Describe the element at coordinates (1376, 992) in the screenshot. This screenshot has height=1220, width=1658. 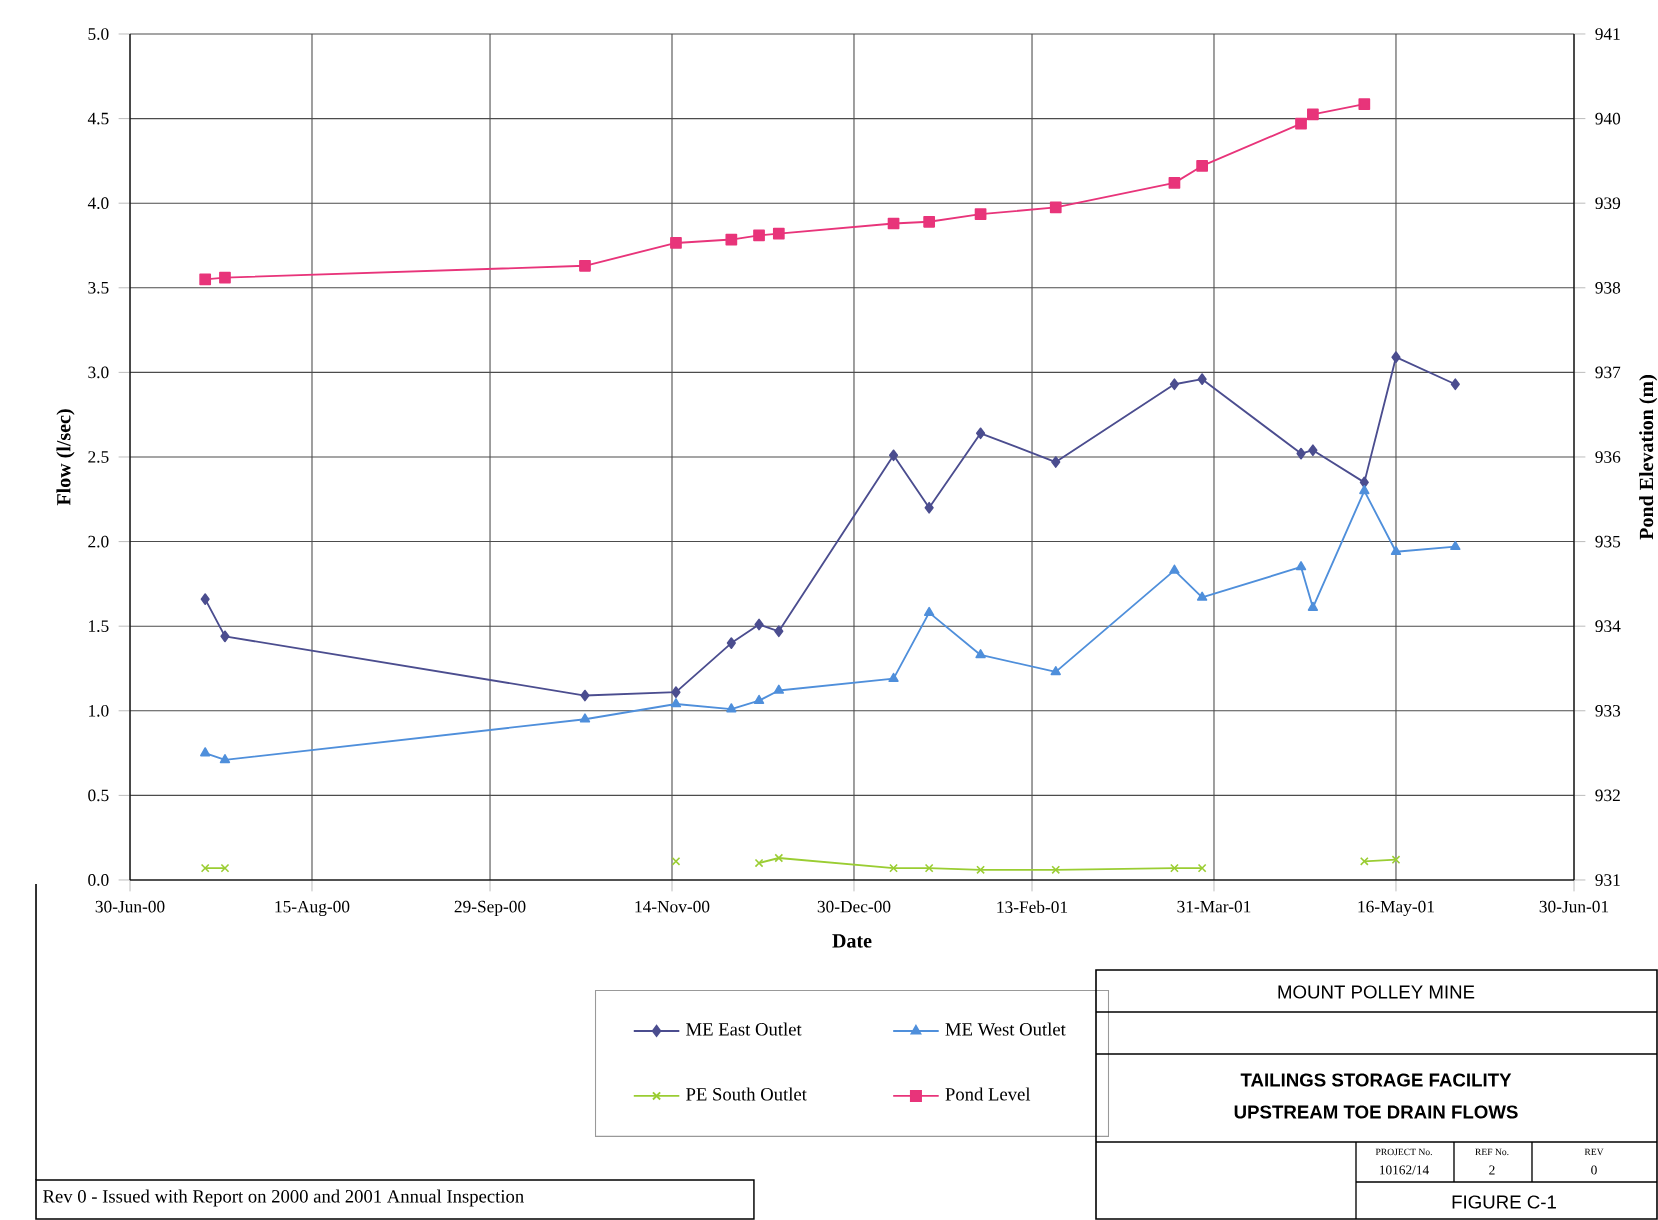
I see `text: MOUNT POLLEY MINE` at that location.